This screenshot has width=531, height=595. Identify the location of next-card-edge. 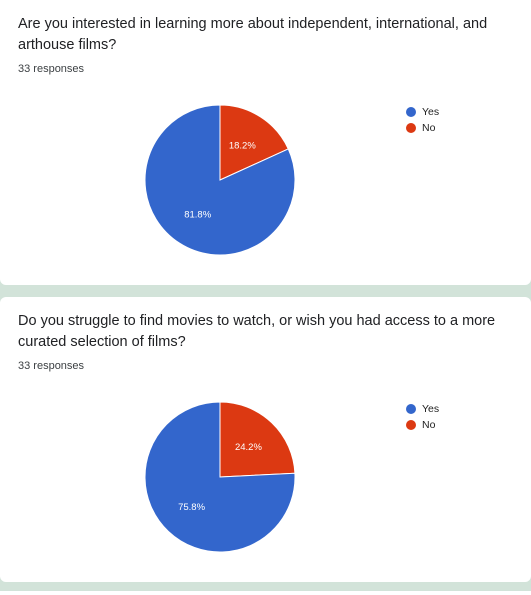
(265, 593).